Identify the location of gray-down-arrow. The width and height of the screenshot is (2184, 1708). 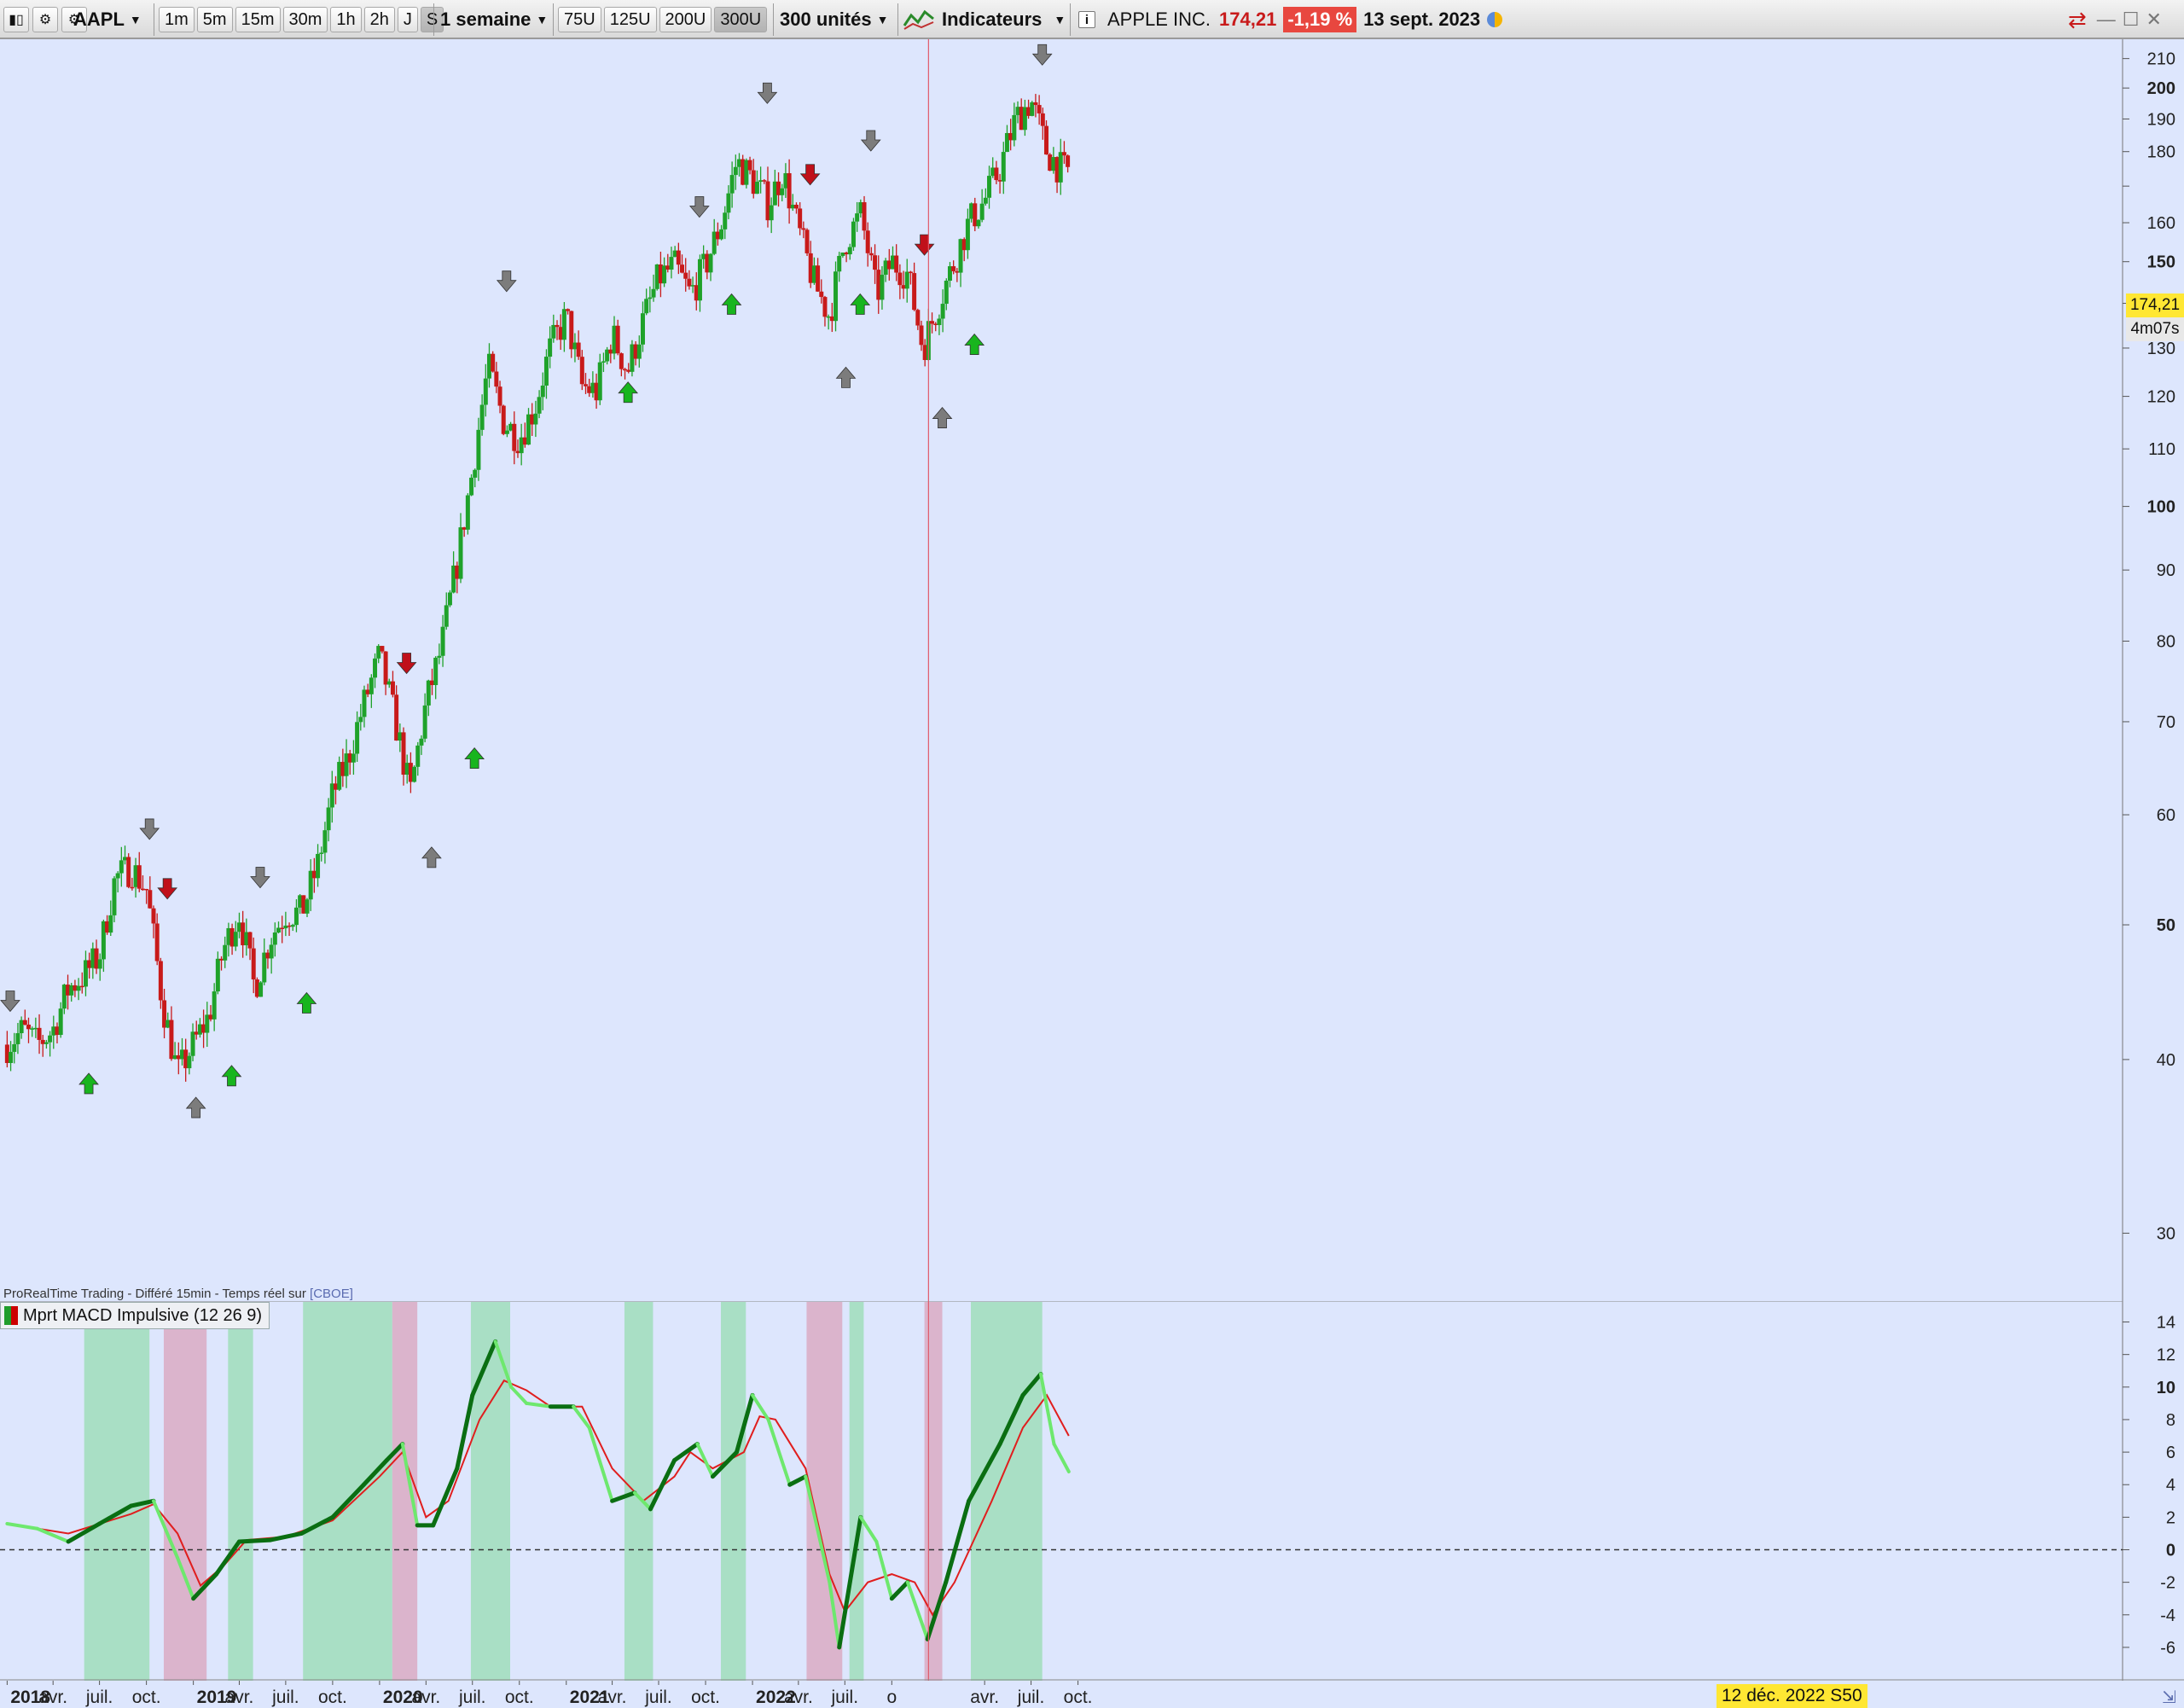
(149, 829).